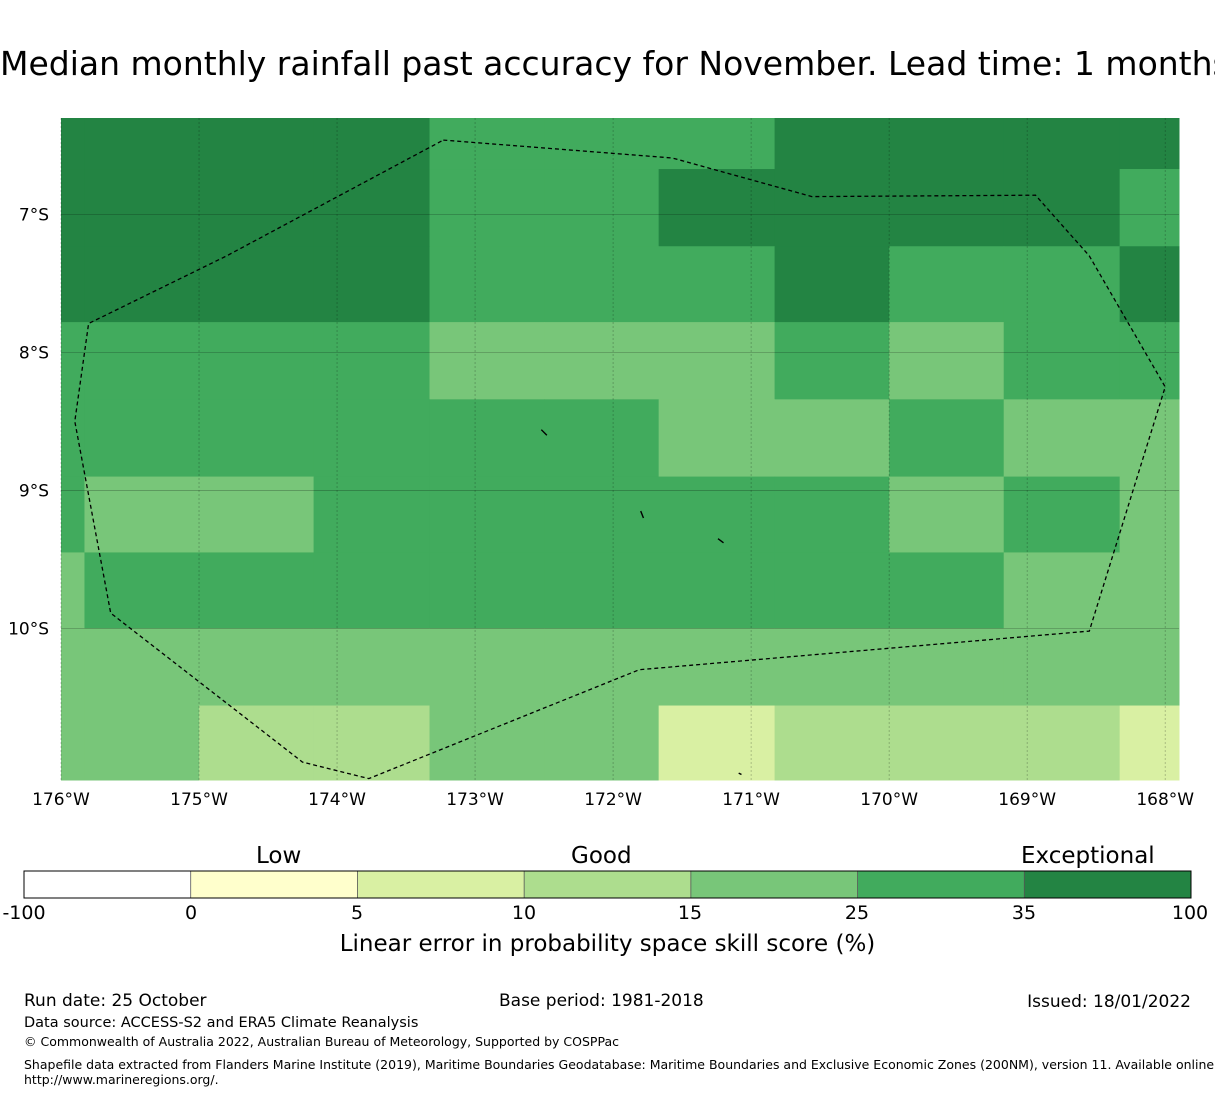 This screenshot has height=1095, width=1215. Describe the element at coordinates (28, 423) in the screenshot. I see `latitude-tick-labels: 7°S 8°S 9°S 10°S` at that location.